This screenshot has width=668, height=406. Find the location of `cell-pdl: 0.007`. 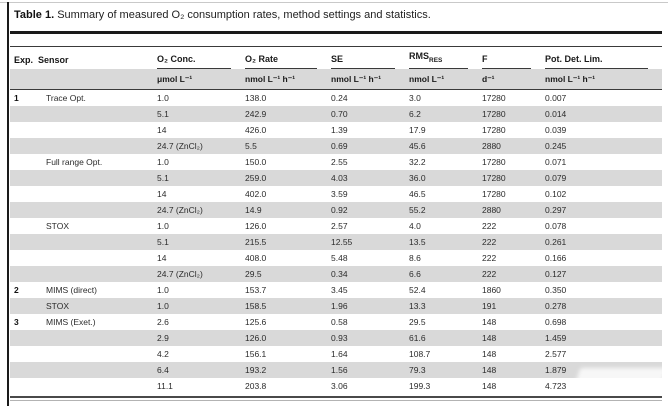

cell-pdl: 0.007 is located at coordinates (556, 98).